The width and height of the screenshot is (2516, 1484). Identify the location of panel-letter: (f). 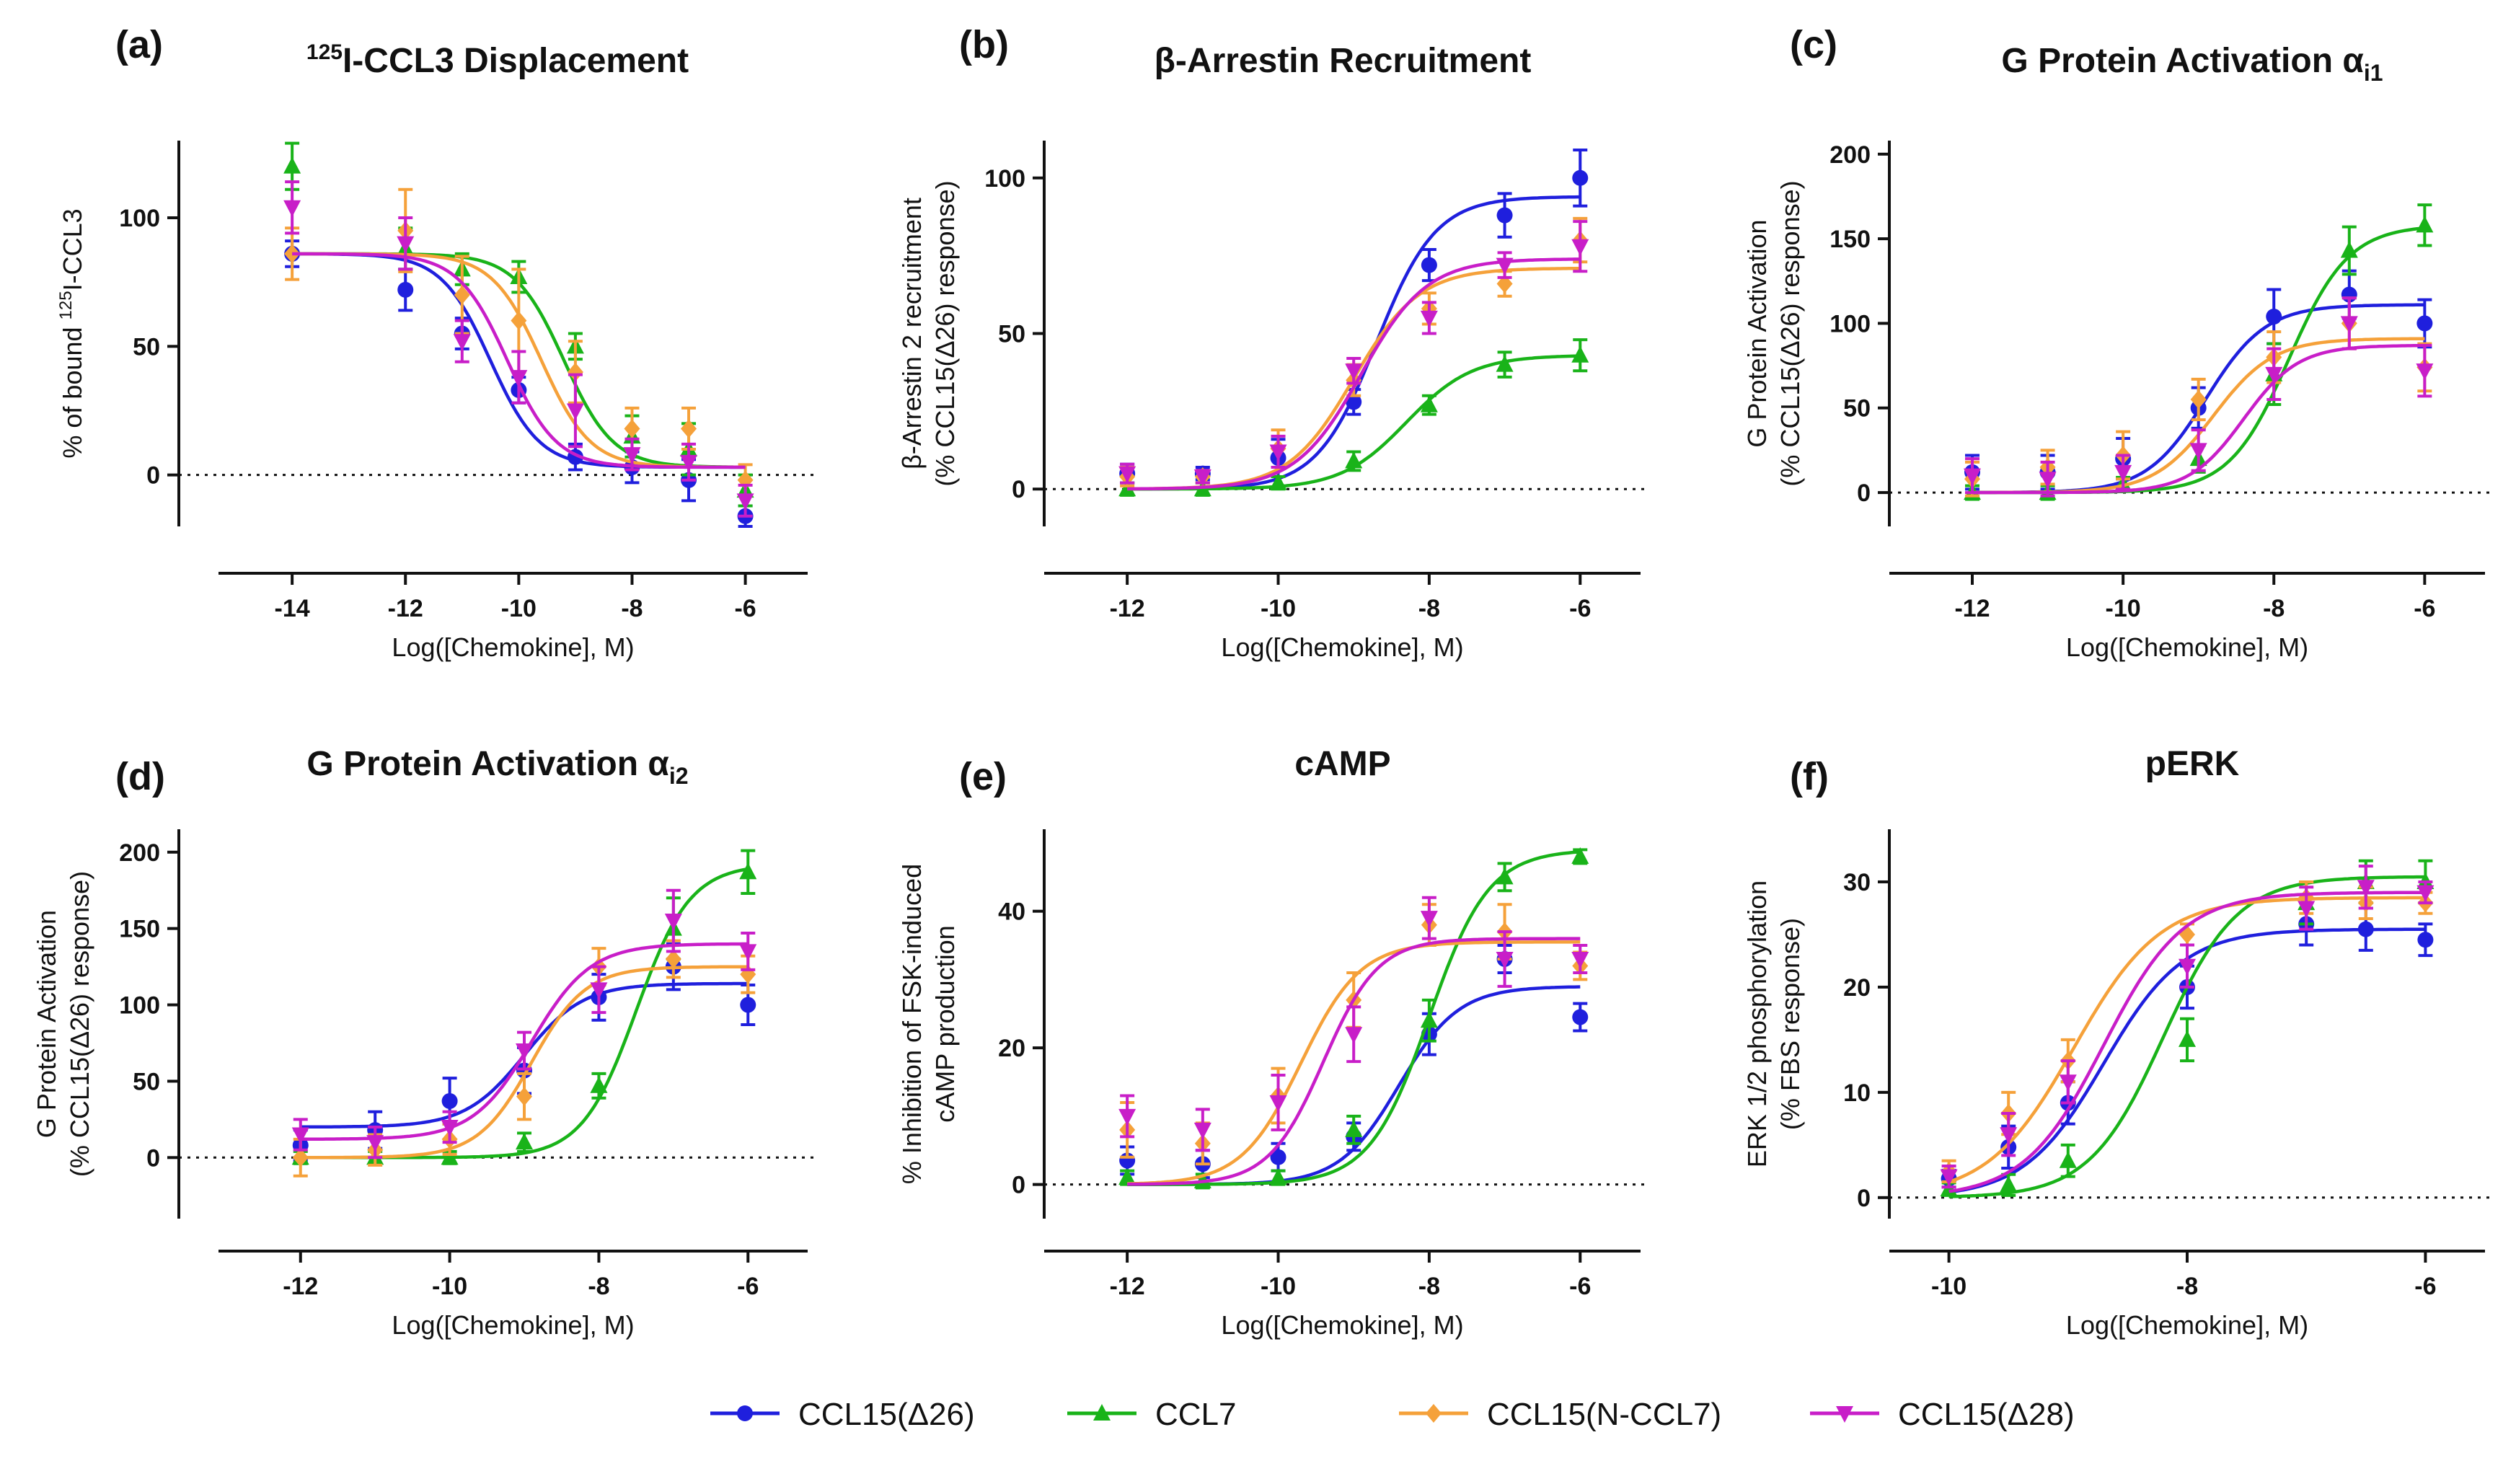
(1810, 776).